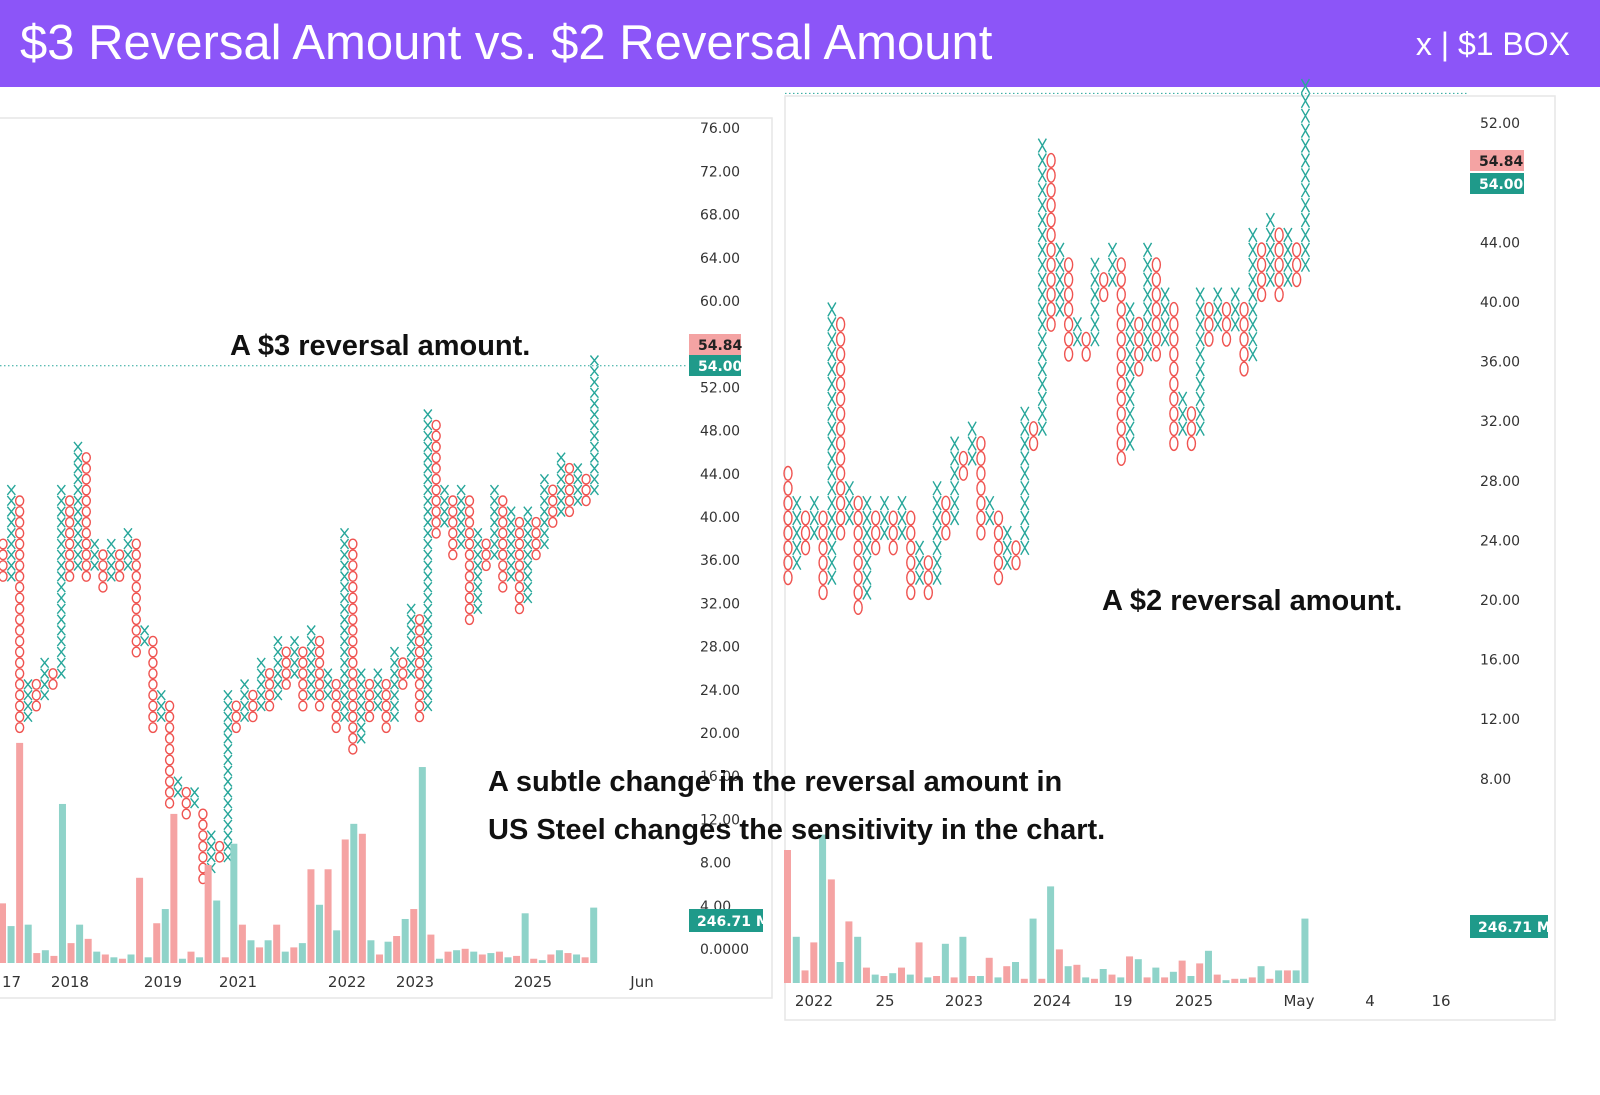 This screenshot has width=1600, height=1095. Describe the element at coordinates (1500, 661) in the screenshot. I see `y-tick-label: 16.00` at that location.